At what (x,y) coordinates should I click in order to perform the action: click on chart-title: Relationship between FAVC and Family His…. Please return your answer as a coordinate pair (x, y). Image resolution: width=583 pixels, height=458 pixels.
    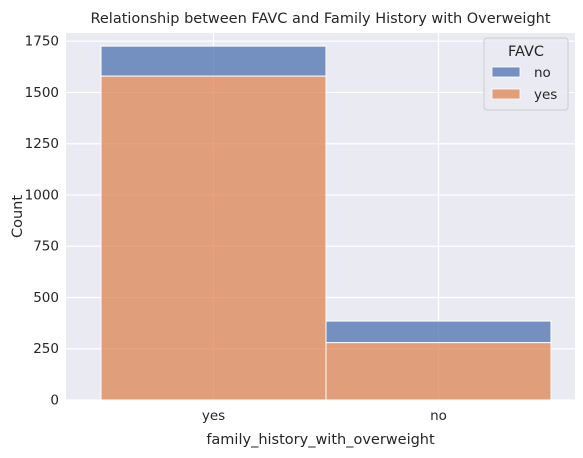
    Looking at the image, I should click on (320, 19).